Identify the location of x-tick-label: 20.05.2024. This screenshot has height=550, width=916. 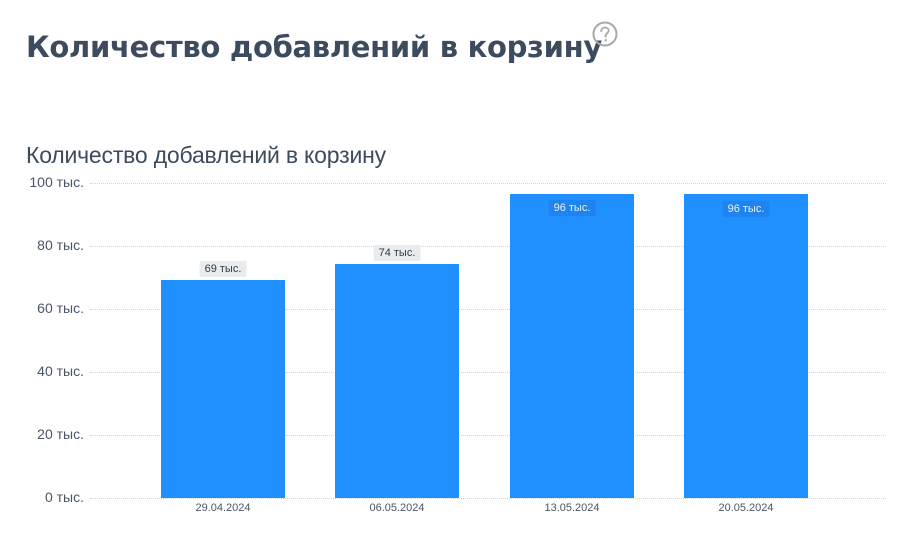
(746, 508).